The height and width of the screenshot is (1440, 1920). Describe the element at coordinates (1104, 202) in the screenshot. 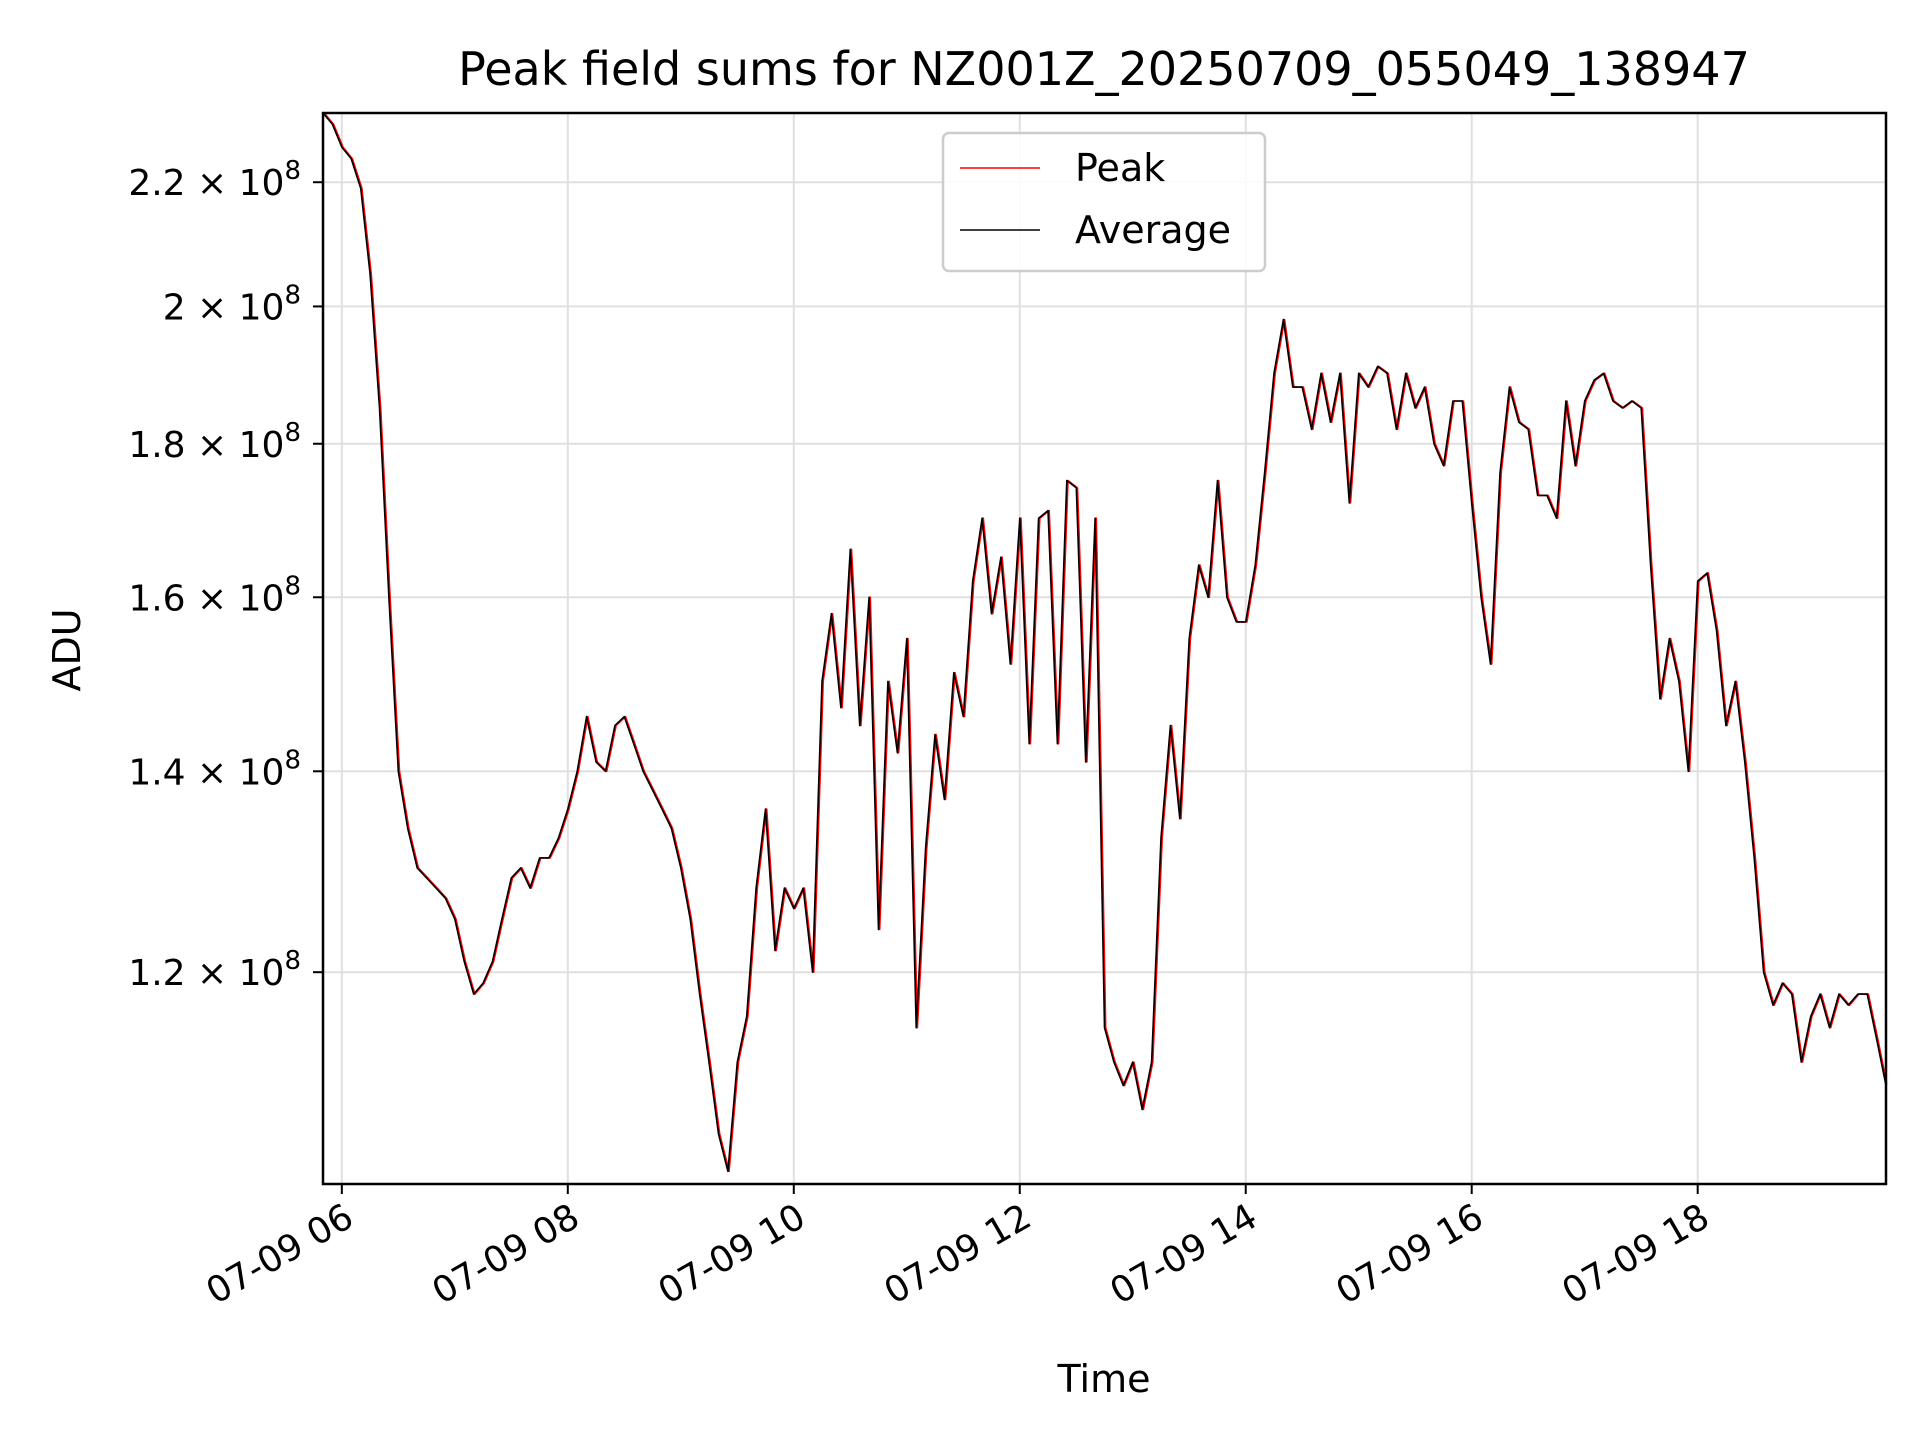

I see `legend: Peak Average` at that location.